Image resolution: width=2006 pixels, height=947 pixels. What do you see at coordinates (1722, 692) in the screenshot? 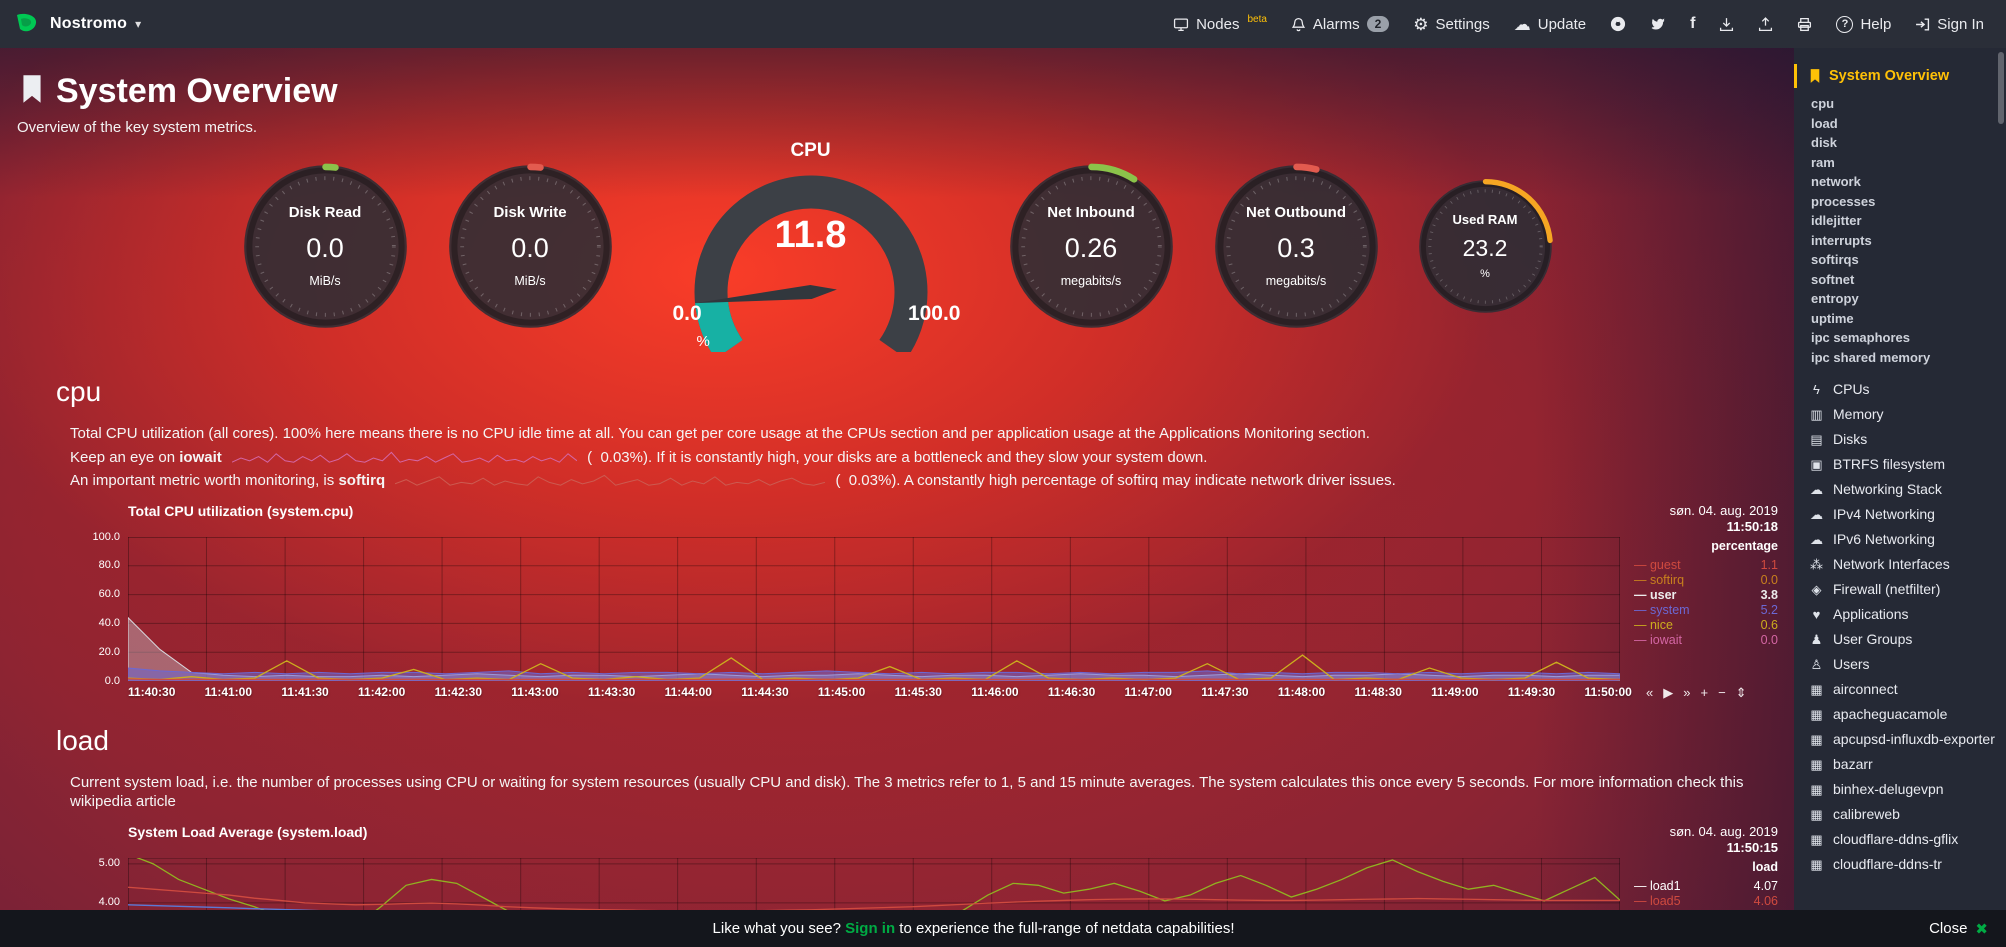
I see `toolbox-button: −` at bounding box center [1722, 692].